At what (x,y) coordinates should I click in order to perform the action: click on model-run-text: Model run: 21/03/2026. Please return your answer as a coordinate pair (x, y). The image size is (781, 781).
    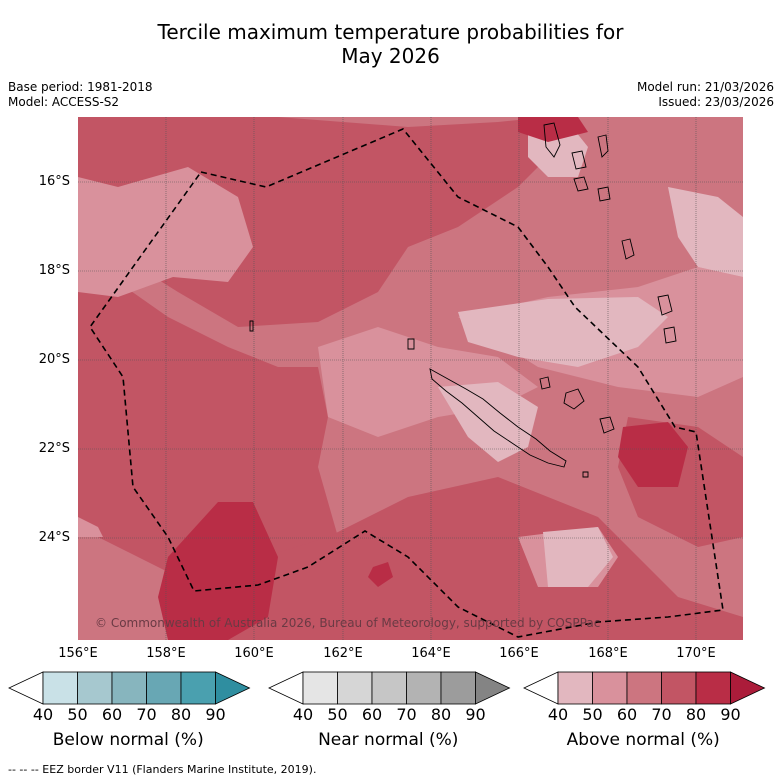
    Looking at the image, I should click on (705, 87).